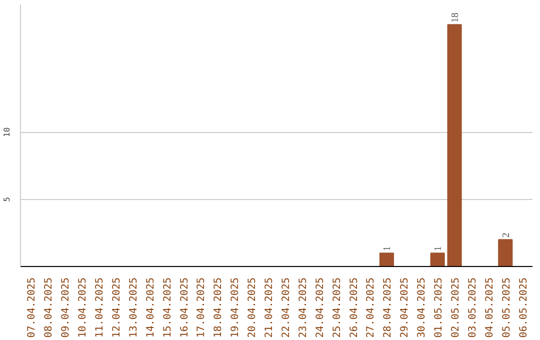 This screenshot has width=540, height=340. I want to click on x-tick-label: 19.04.2025, so click(236, 307).